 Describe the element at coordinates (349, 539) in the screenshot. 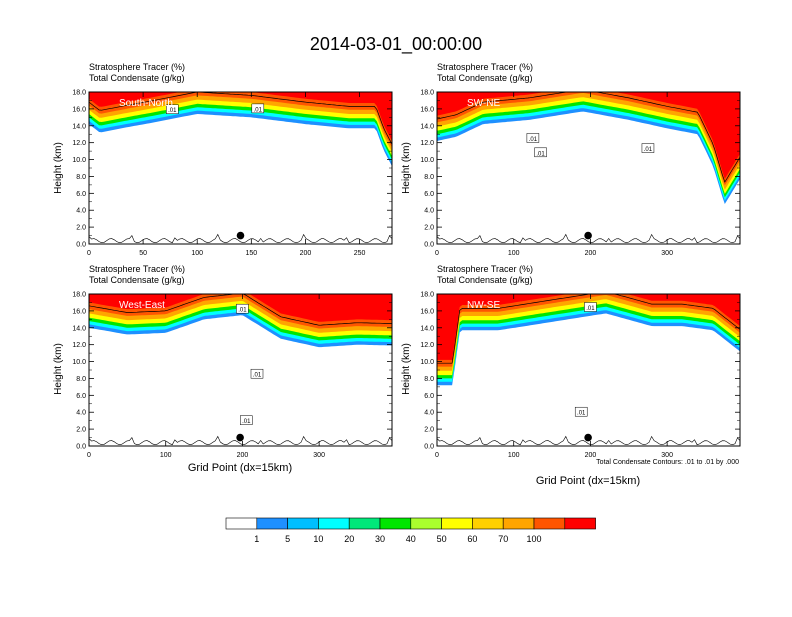

I see `colorbar-label: 20` at that location.